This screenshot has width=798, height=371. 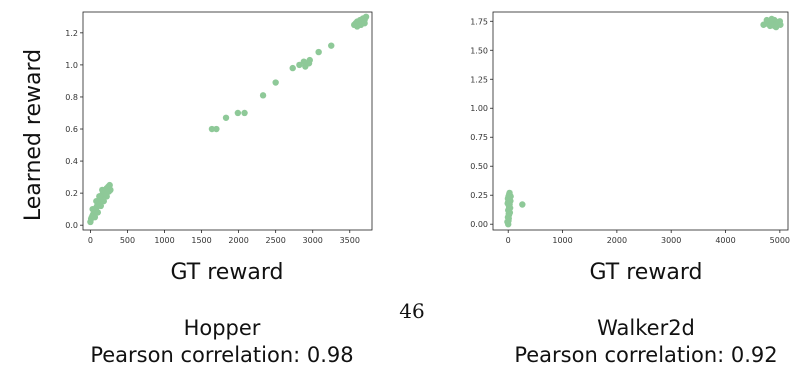 What do you see at coordinates (725, 240) in the screenshot?
I see `x-tick-label: 4000` at bounding box center [725, 240].